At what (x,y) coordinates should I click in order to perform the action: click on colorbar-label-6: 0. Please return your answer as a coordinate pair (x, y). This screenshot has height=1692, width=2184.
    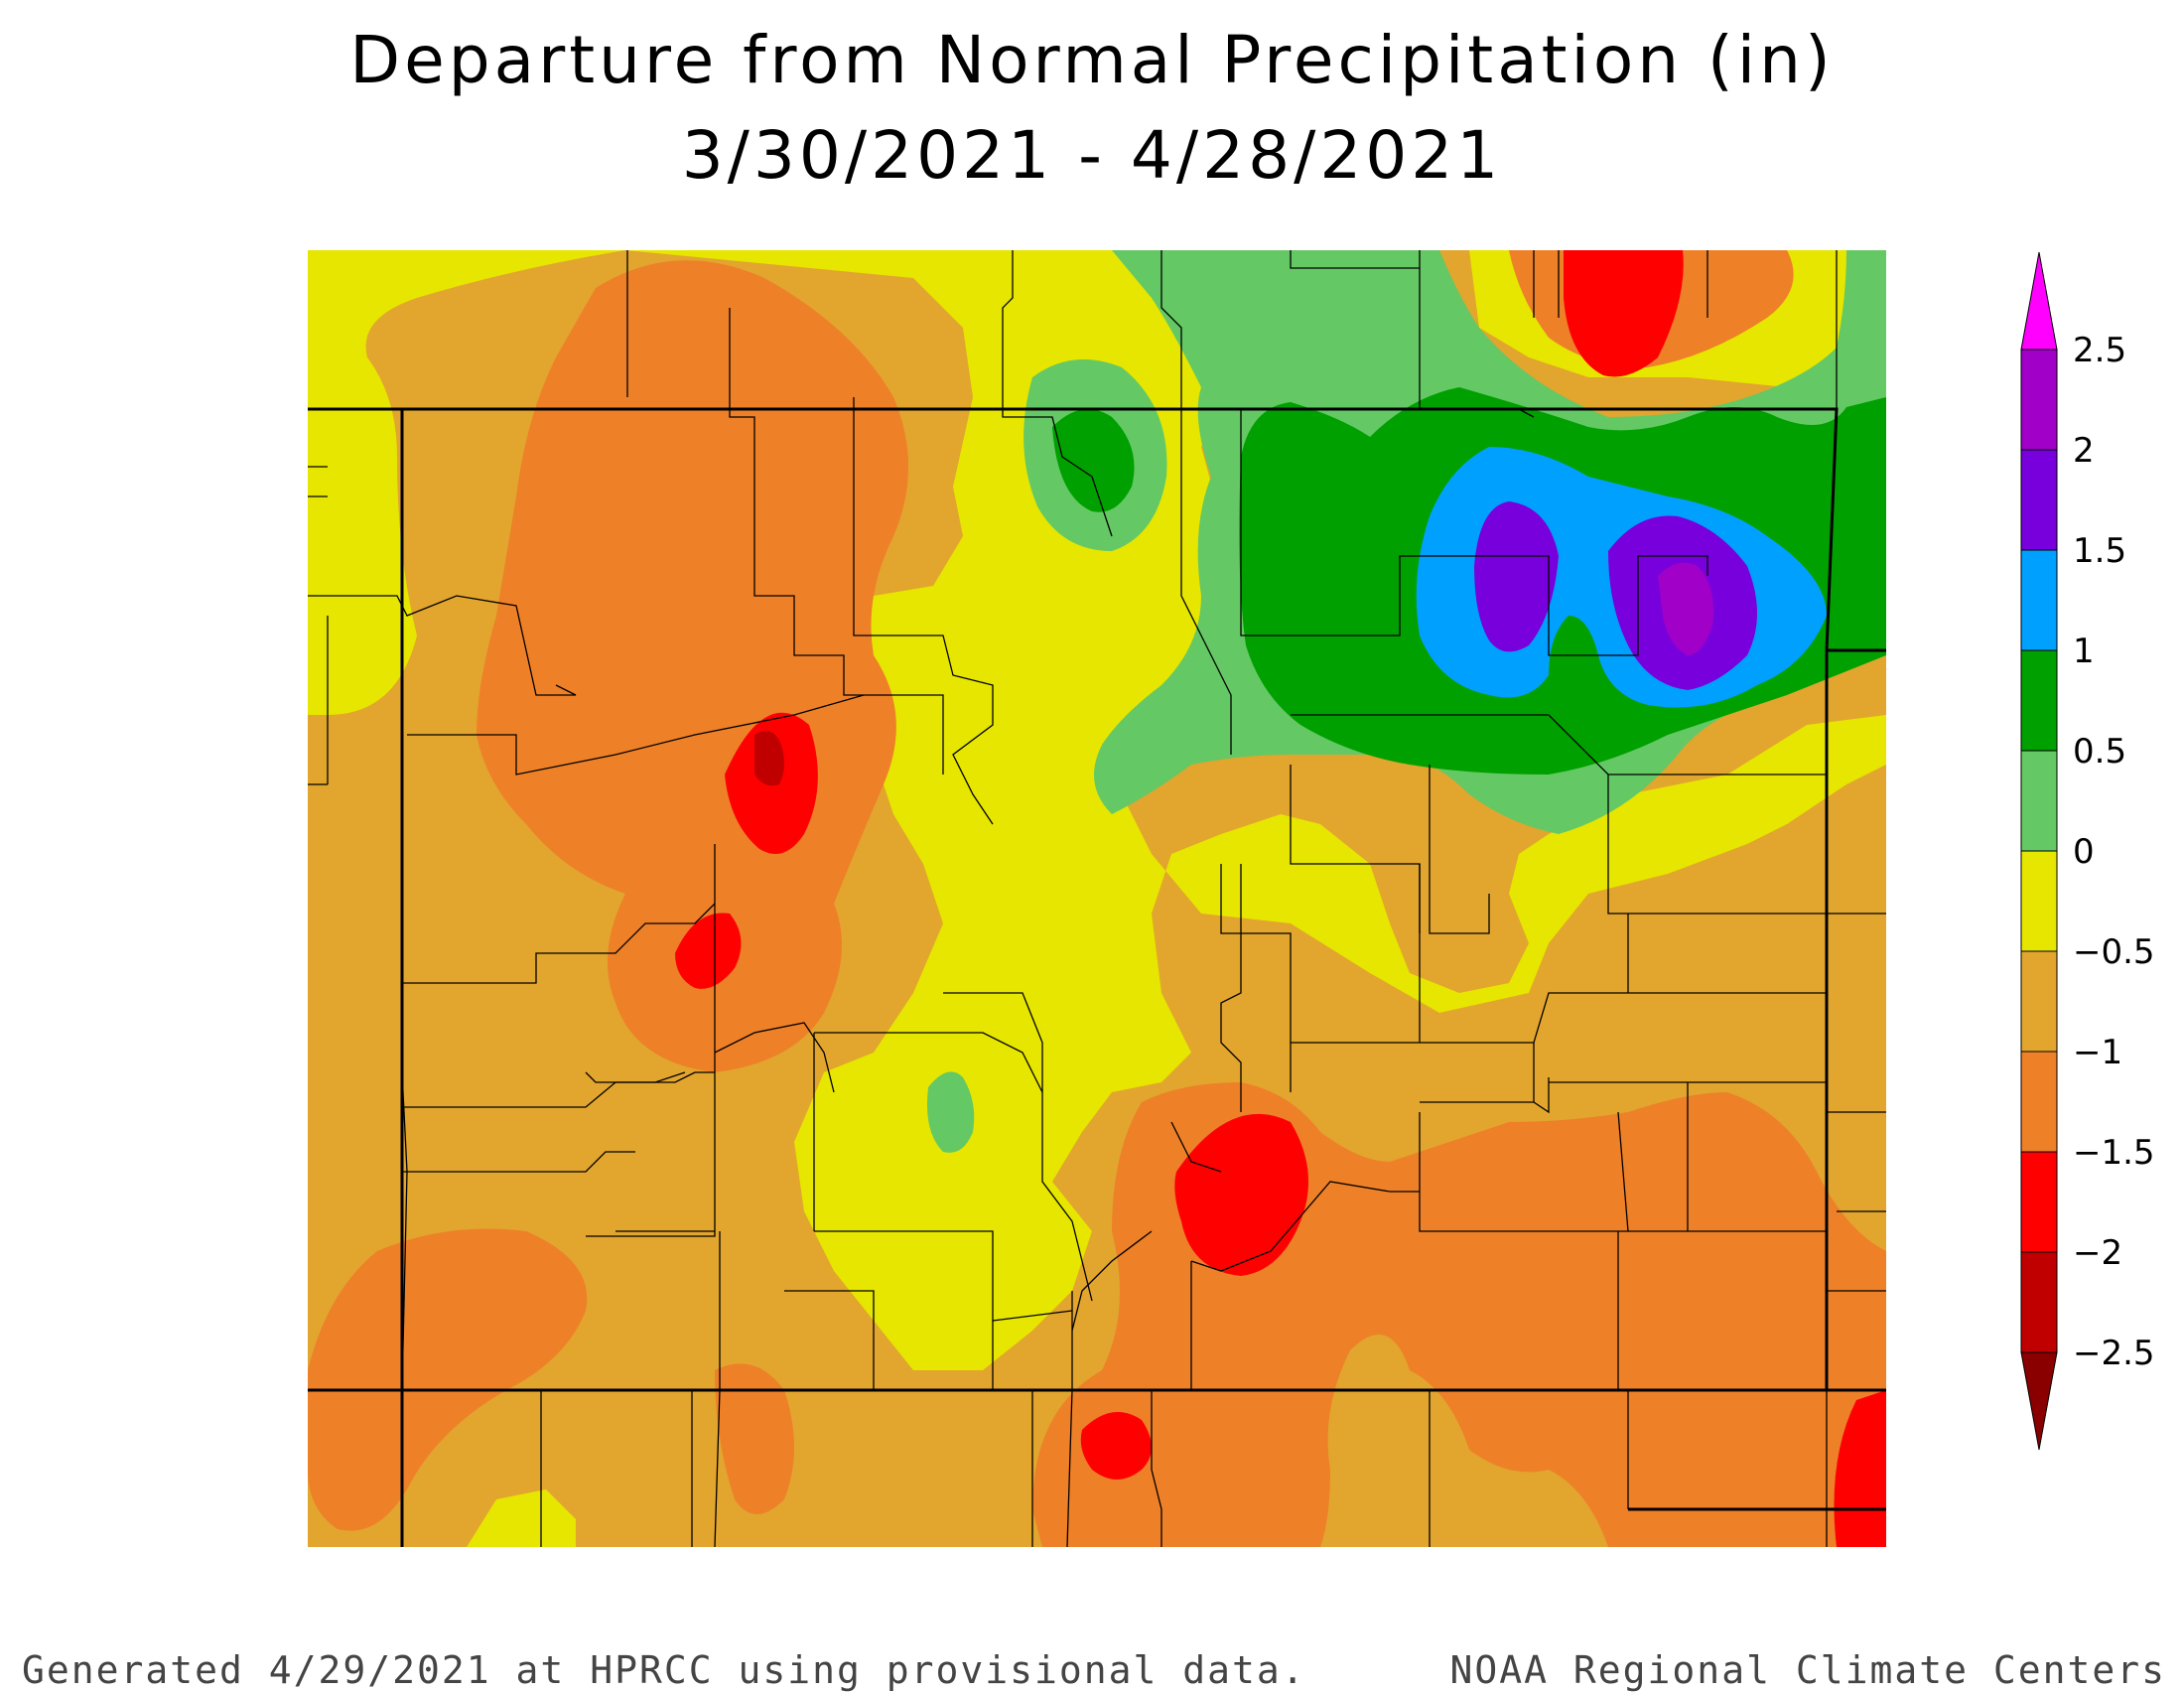
    Looking at the image, I should click on (2084, 852).